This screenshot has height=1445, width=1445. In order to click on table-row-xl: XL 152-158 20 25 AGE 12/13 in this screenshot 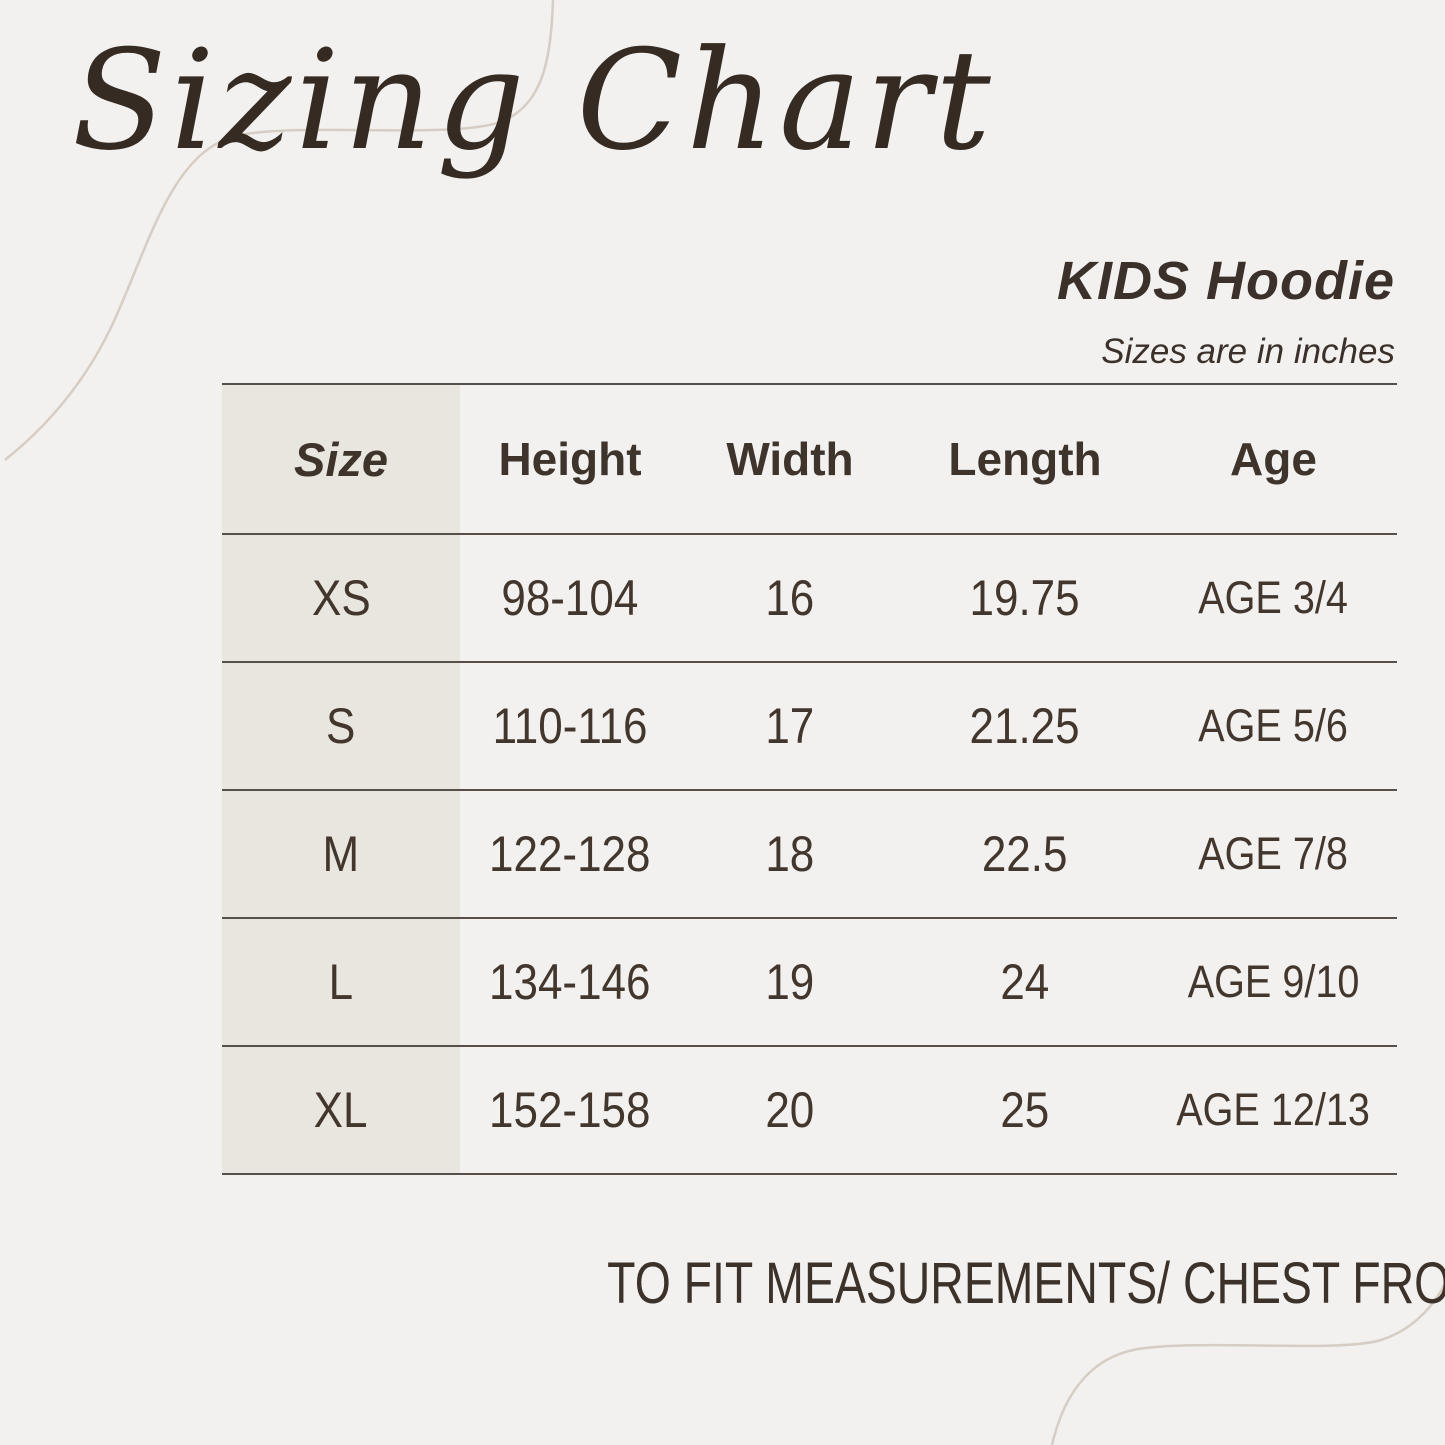, I will do `click(809, 1111)`.